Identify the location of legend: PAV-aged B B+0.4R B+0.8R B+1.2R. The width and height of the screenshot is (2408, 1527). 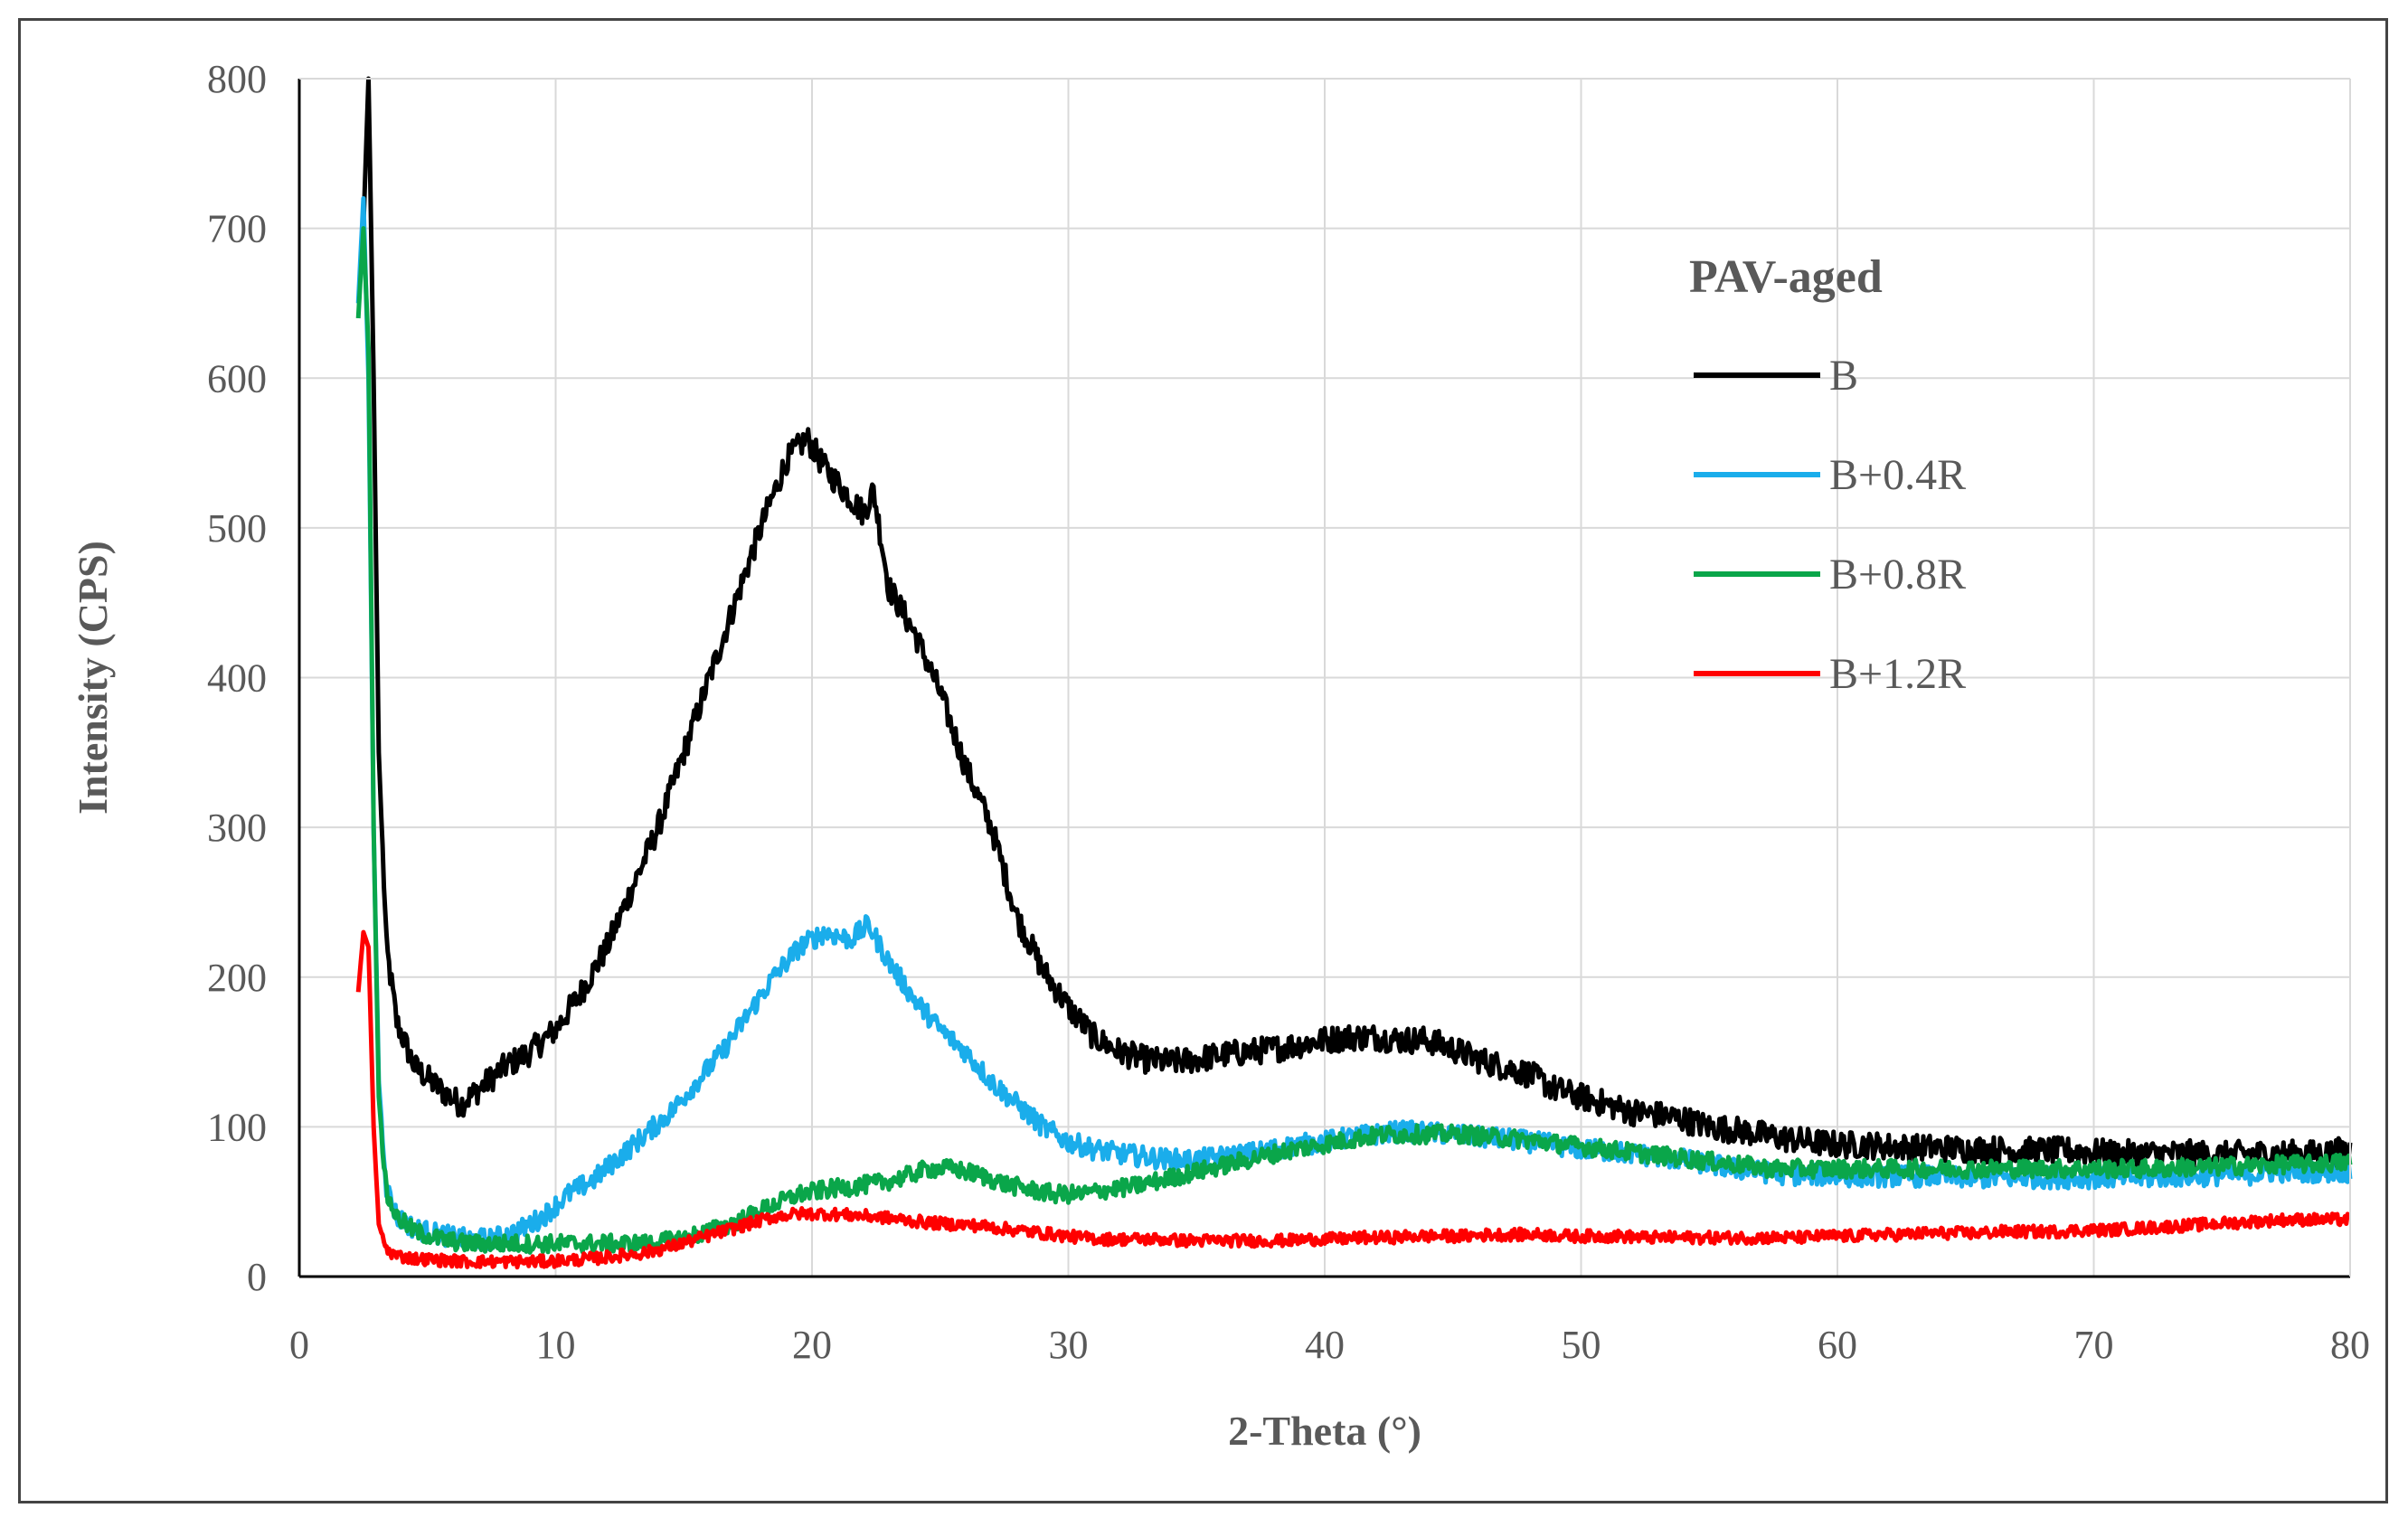
(1827, 474).